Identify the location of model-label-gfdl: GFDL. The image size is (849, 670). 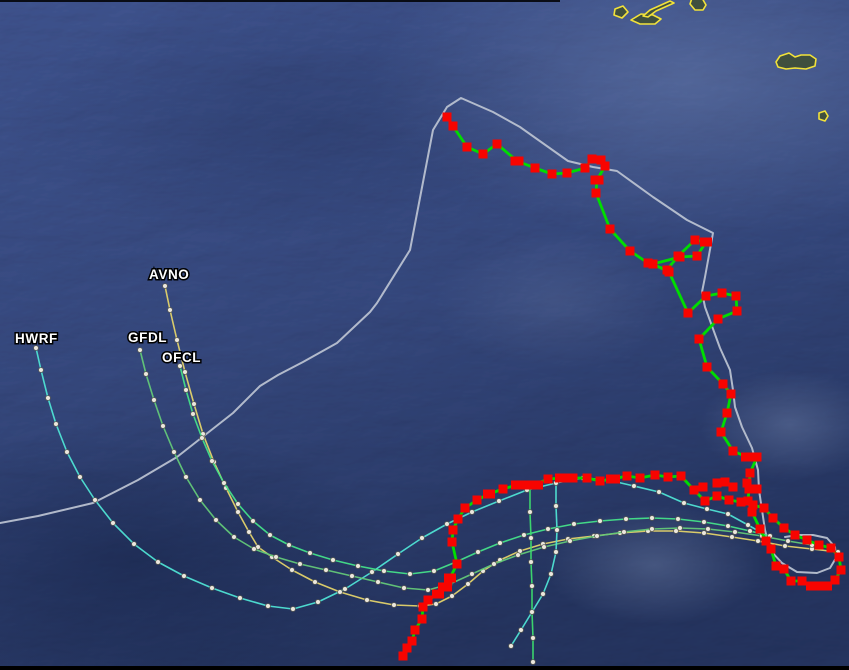
(148, 338).